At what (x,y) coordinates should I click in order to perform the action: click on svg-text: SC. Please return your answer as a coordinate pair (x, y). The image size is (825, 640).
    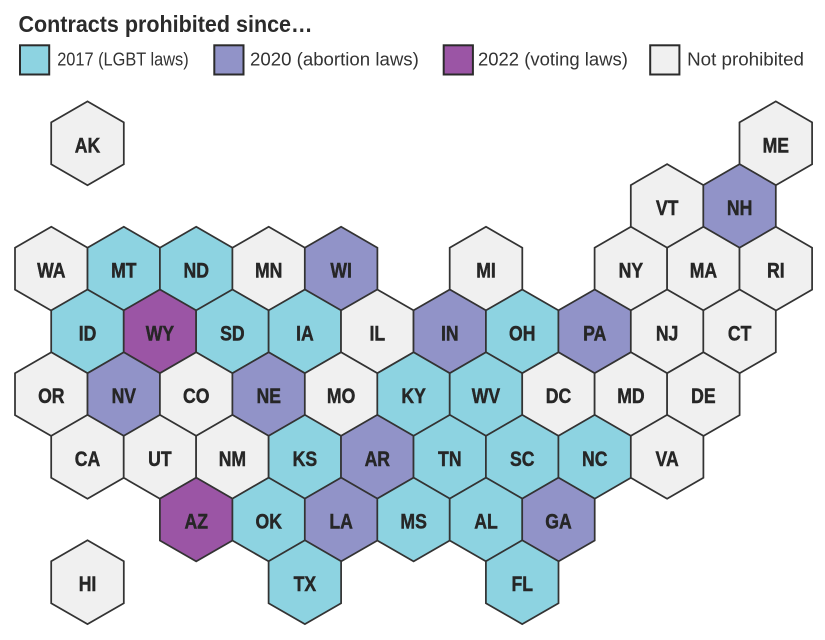
    Looking at the image, I should click on (522, 459).